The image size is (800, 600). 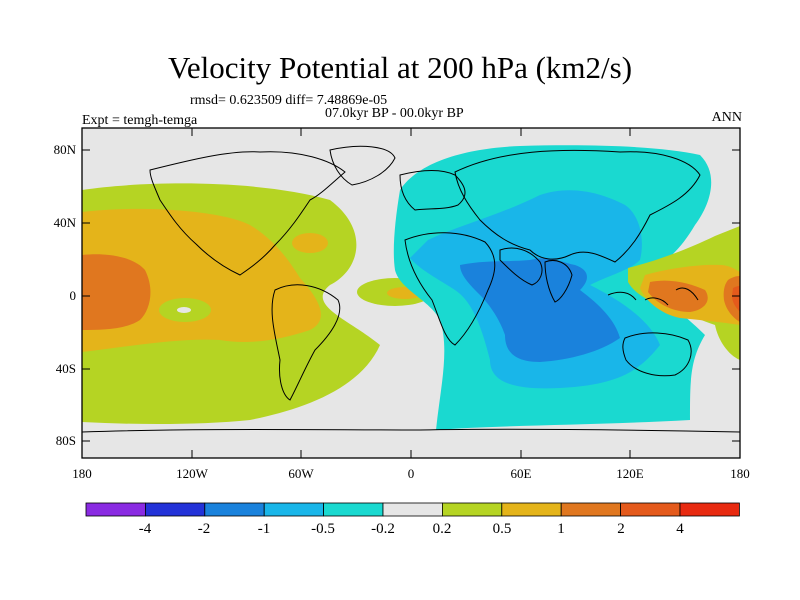 I want to click on colorbar-label: -2, so click(x=204, y=529).